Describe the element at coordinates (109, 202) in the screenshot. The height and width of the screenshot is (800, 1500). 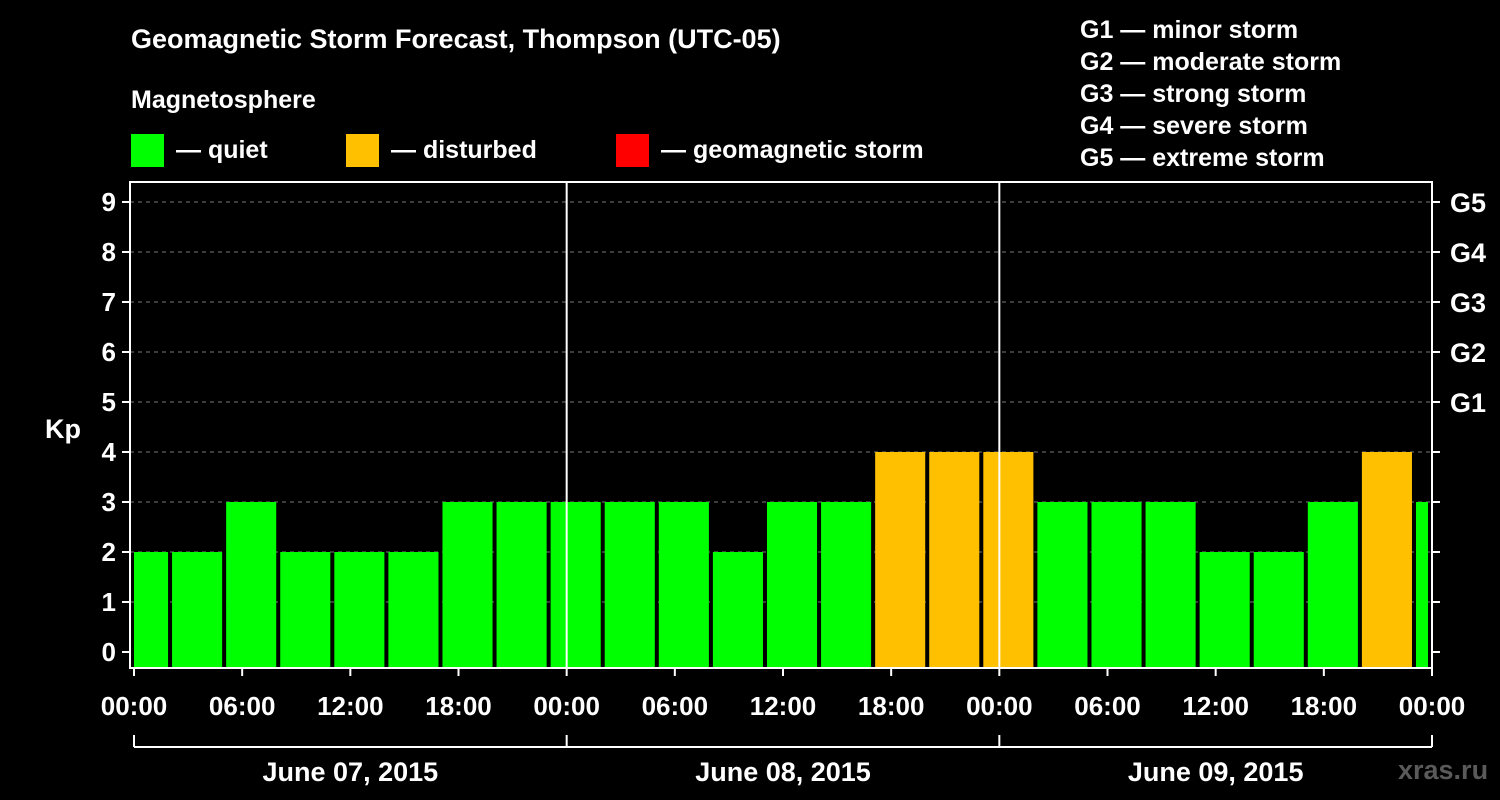
I see `y-tick-label: 9` at that location.